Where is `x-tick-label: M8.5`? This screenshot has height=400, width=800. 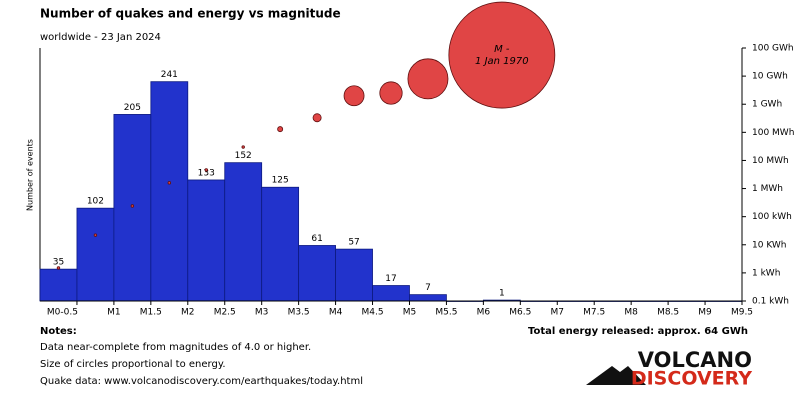
x-tick-label: M8.5 is located at coordinates (668, 313).